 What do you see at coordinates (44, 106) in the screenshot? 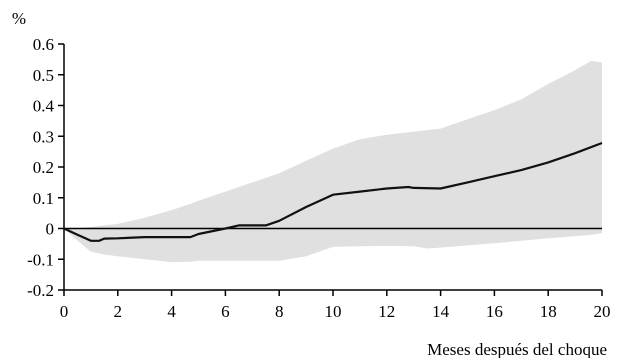
I see `y-tick-label: 0.4` at bounding box center [44, 106].